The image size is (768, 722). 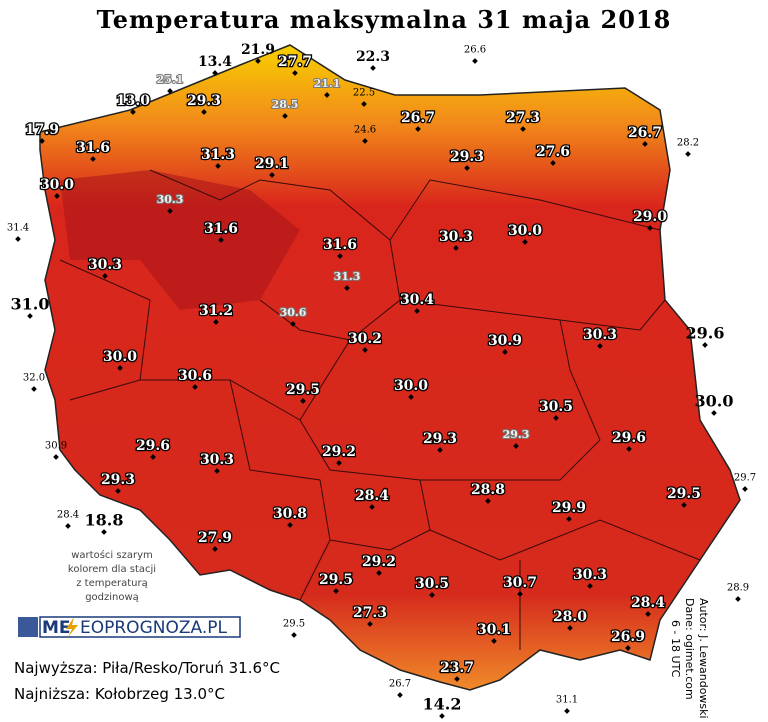 What do you see at coordinates (216, 311) in the screenshot?
I see `station-temp: 31.2` at bounding box center [216, 311].